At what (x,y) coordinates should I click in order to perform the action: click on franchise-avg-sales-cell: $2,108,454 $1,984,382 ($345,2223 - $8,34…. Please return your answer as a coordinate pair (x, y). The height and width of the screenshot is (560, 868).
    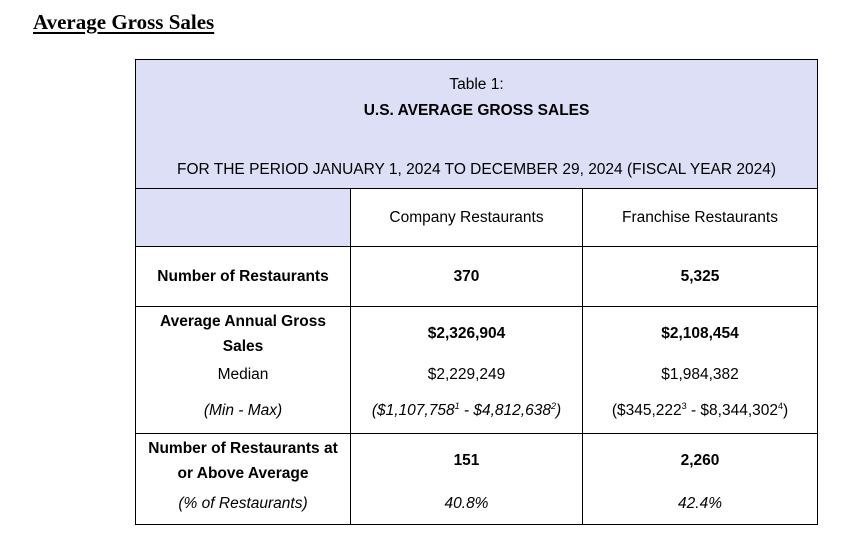
    Looking at the image, I should click on (700, 370).